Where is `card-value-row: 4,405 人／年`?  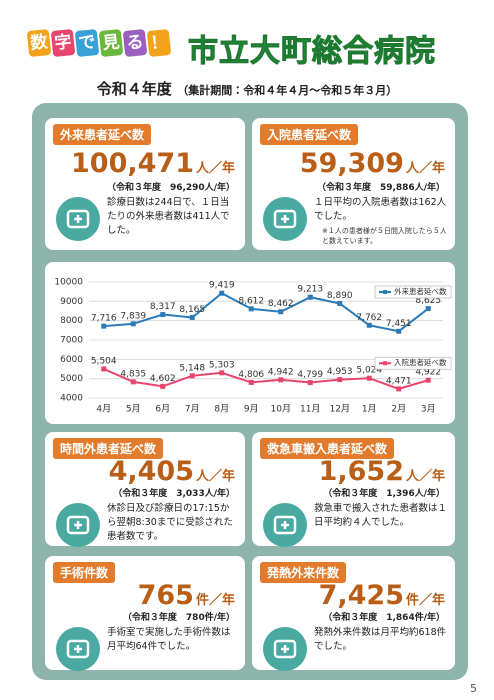
card-value-row: 4,405 人／年 is located at coordinates (172, 471).